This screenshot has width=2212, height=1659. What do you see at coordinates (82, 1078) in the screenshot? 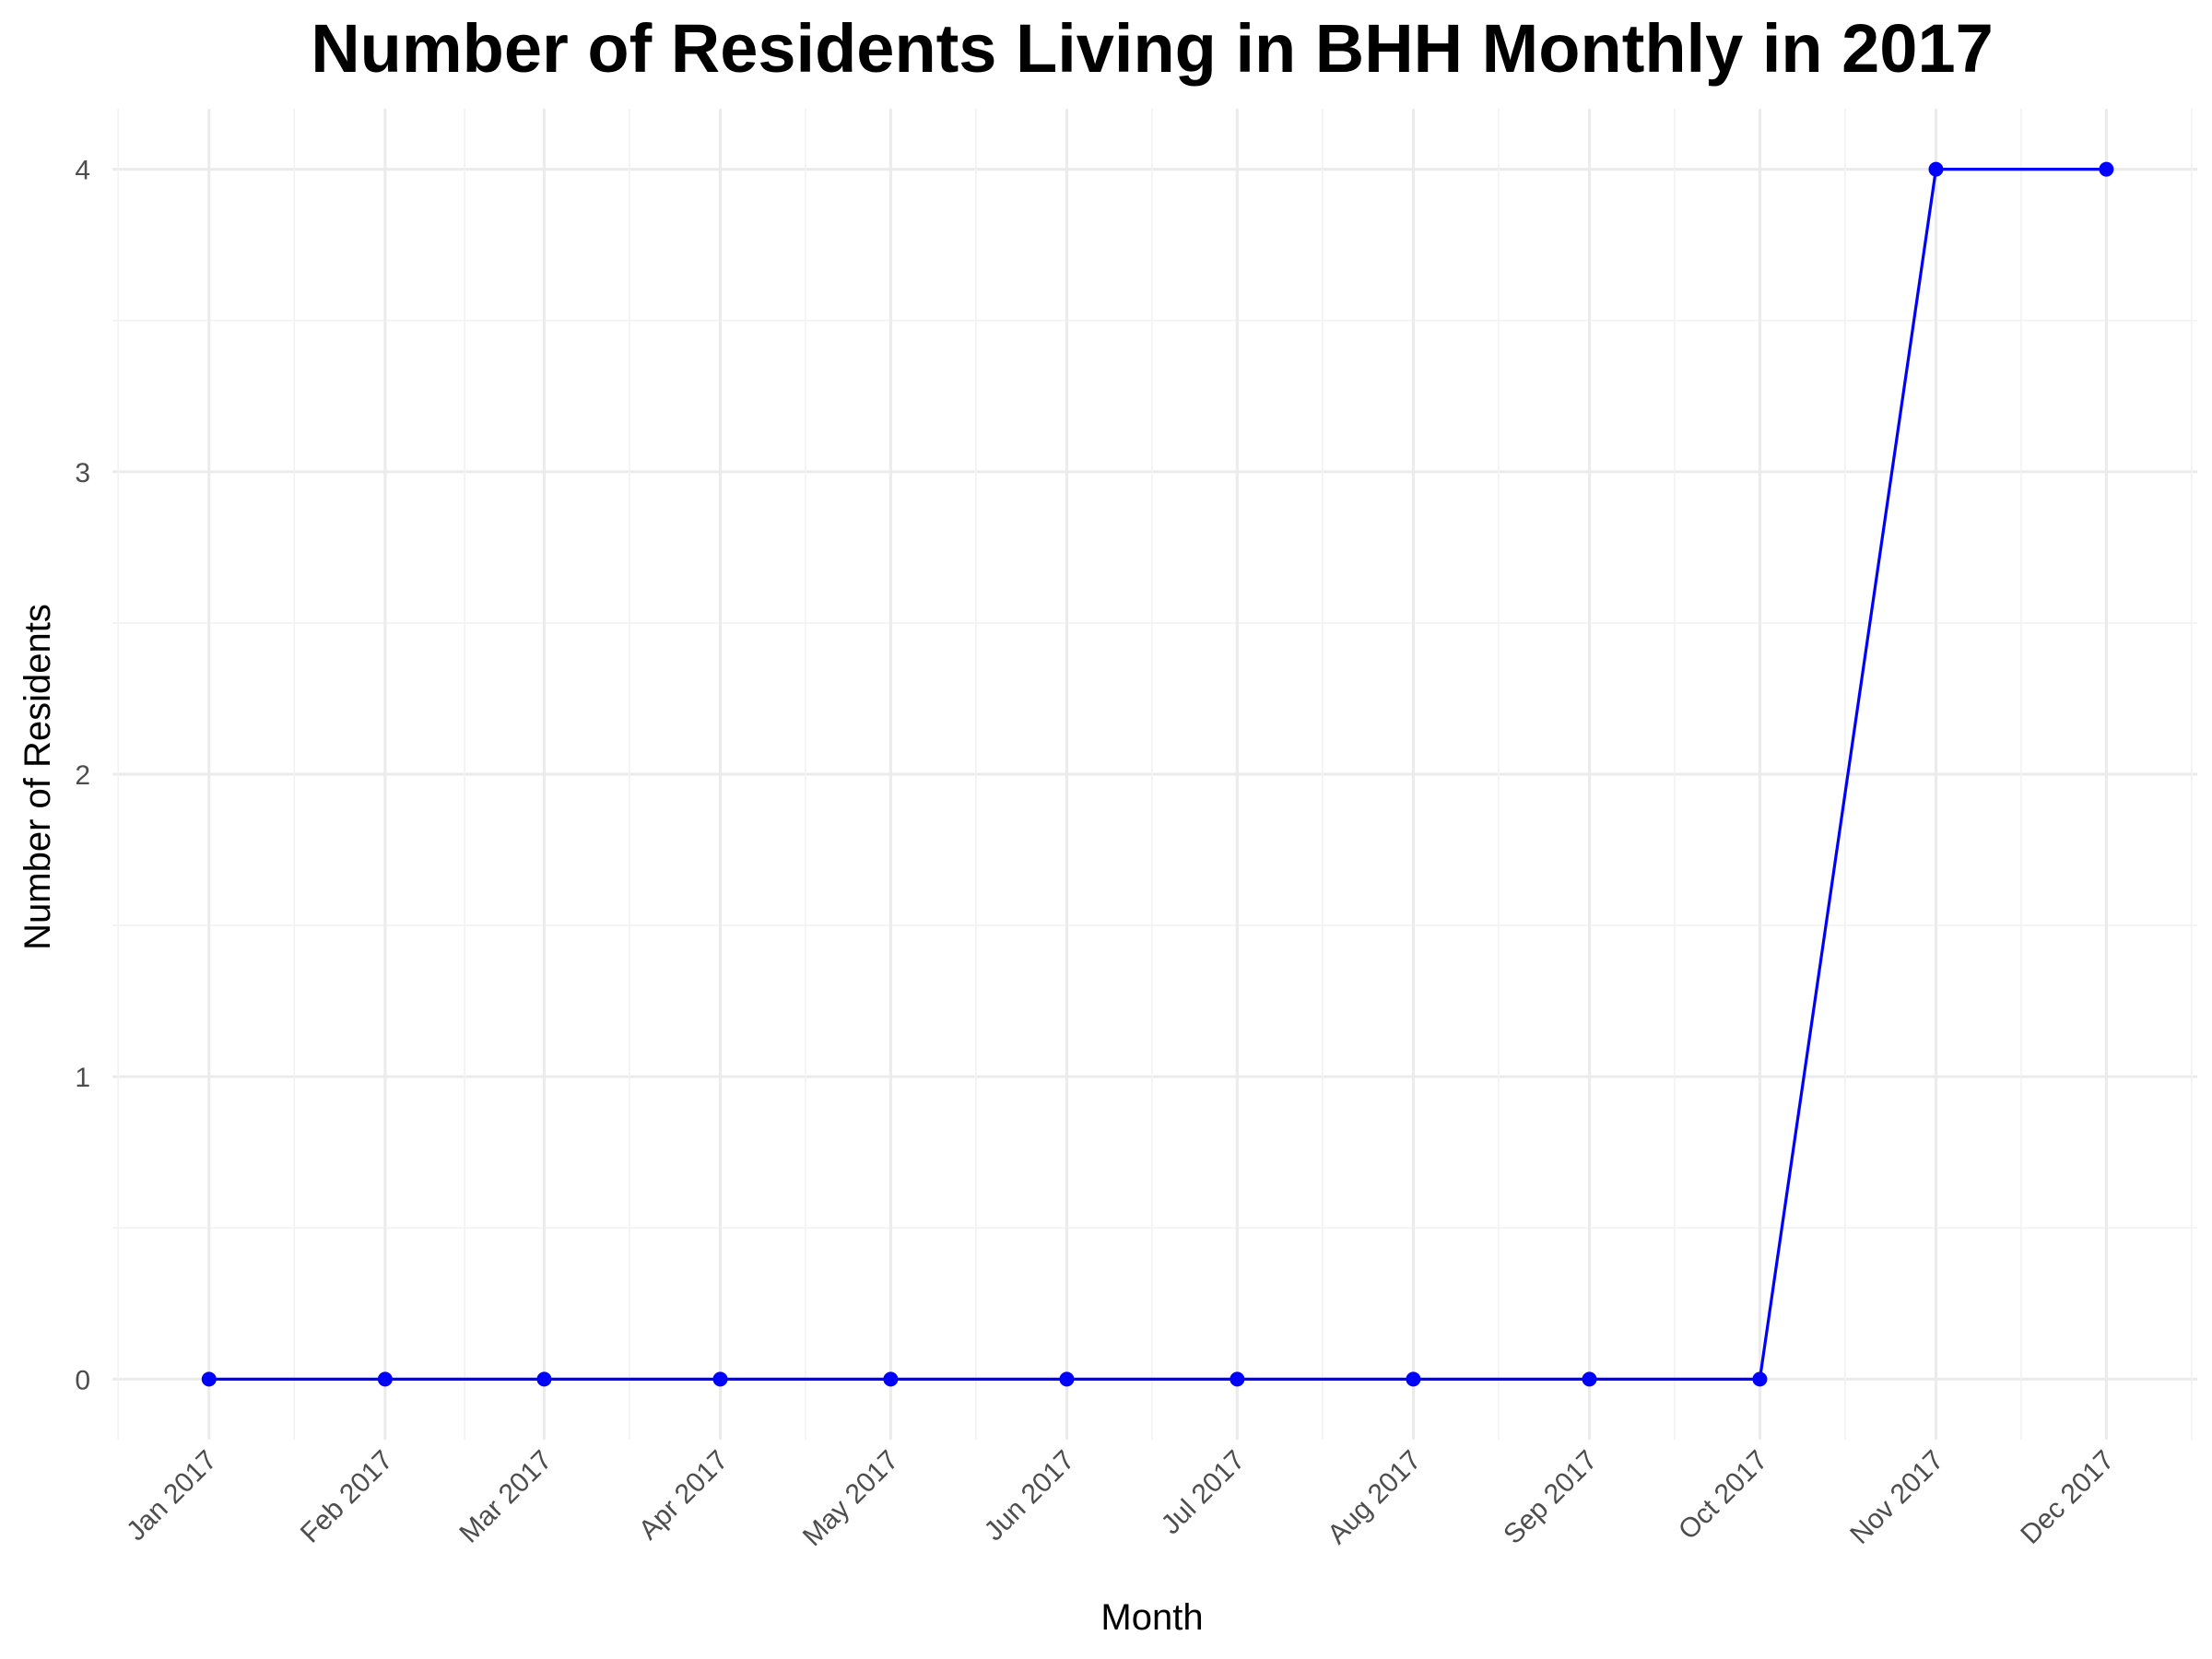
I see `y-tick-label: 1` at bounding box center [82, 1078].